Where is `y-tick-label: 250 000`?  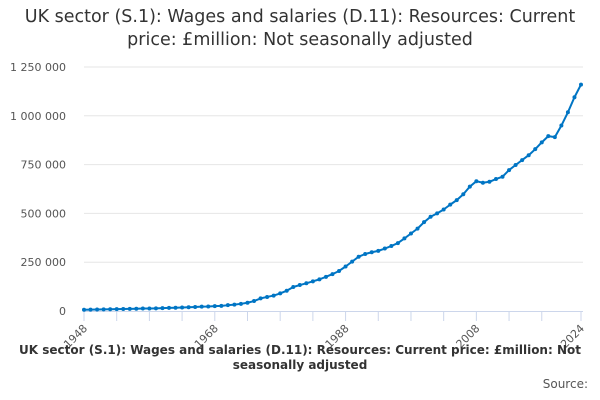
y-tick-label: 250 000 is located at coordinates (44, 262).